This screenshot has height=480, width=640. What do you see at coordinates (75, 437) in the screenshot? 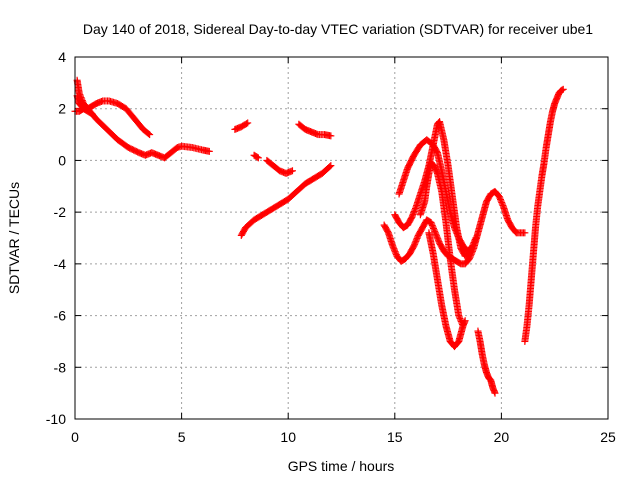
I see `x-tick-label: 0` at bounding box center [75, 437].